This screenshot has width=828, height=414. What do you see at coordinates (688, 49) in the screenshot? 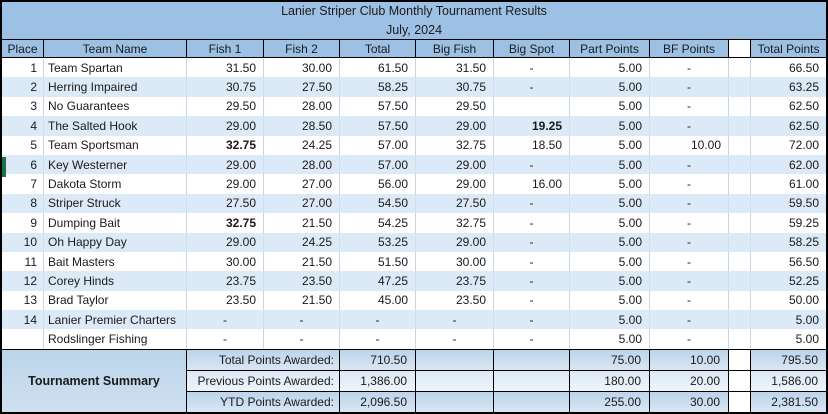
I see `column-header-bf-points: BF Points` at bounding box center [688, 49].